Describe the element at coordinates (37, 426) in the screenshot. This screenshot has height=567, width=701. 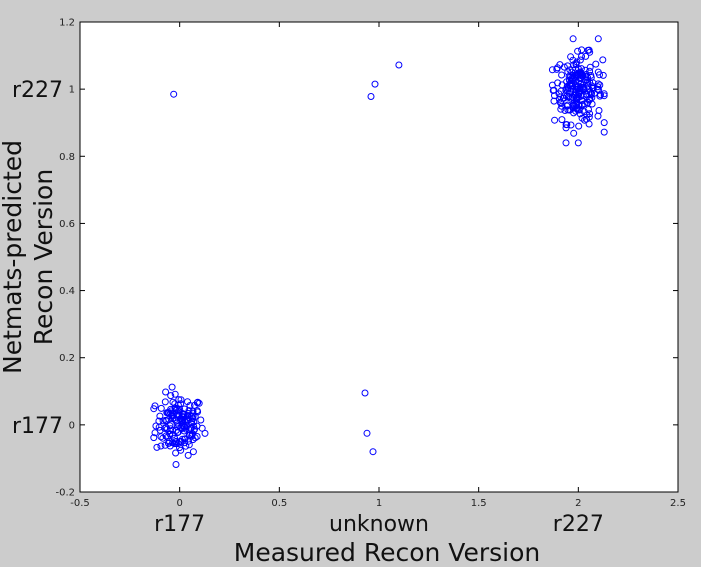
I see `y-category-label: r177` at that location.